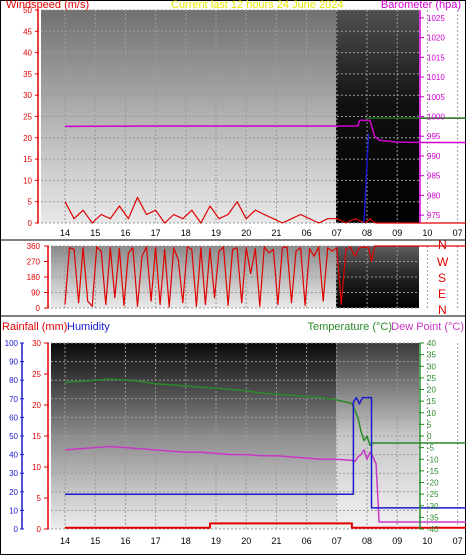  Describe the element at coordinates (257, 5) in the screenshot. I see `chart-title: Current last 12 hours 24 June 2024` at that location.